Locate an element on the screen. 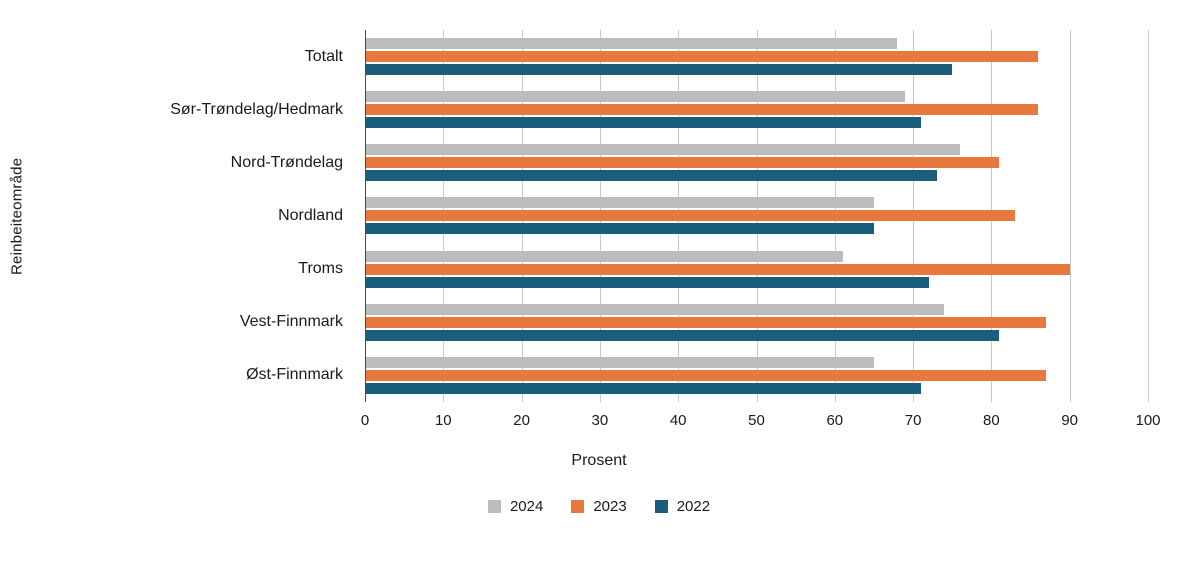 The height and width of the screenshot is (568, 1198). x-tick-label: 50 is located at coordinates (756, 420).